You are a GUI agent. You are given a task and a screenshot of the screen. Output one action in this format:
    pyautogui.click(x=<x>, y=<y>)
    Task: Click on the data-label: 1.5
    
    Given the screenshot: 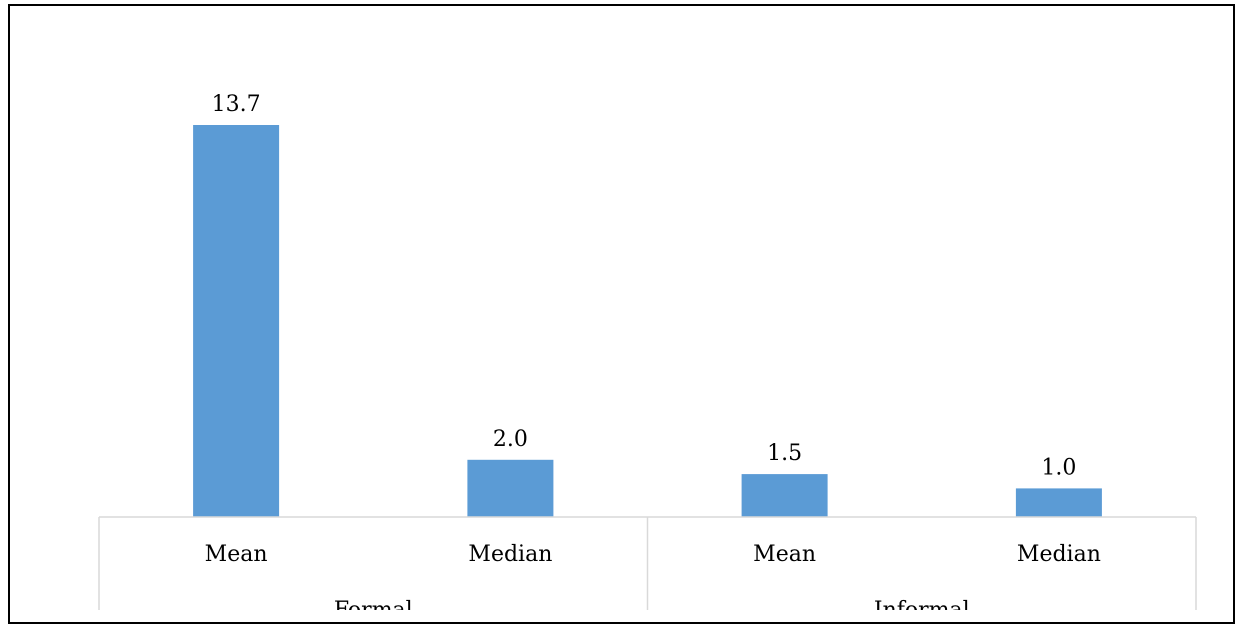 What is the action you would take?
    pyautogui.click(x=784, y=453)
    